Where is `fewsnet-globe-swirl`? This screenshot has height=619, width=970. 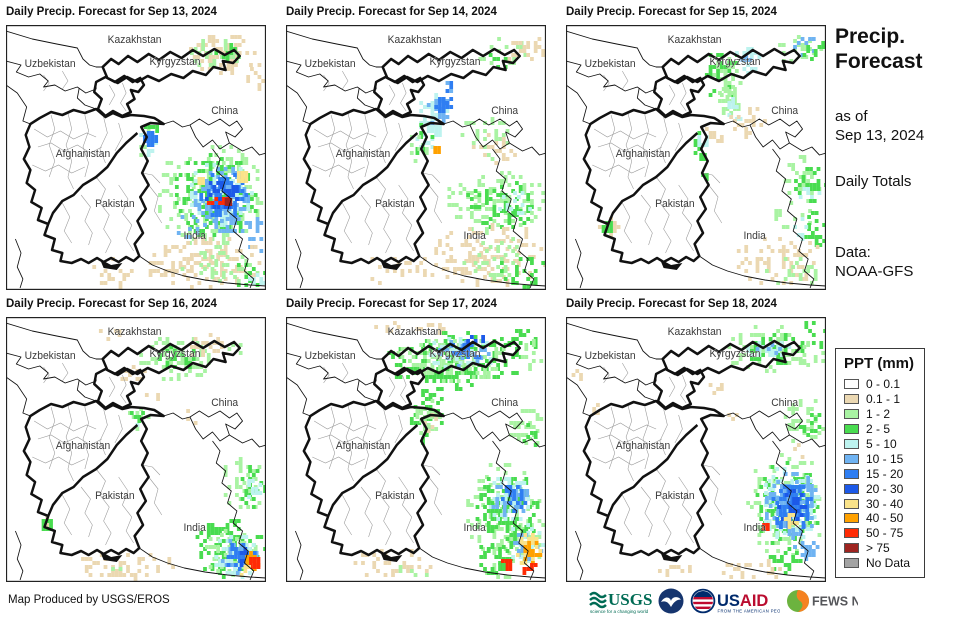
fewsnet-globe-swirl is located at coordinates (802, 601).